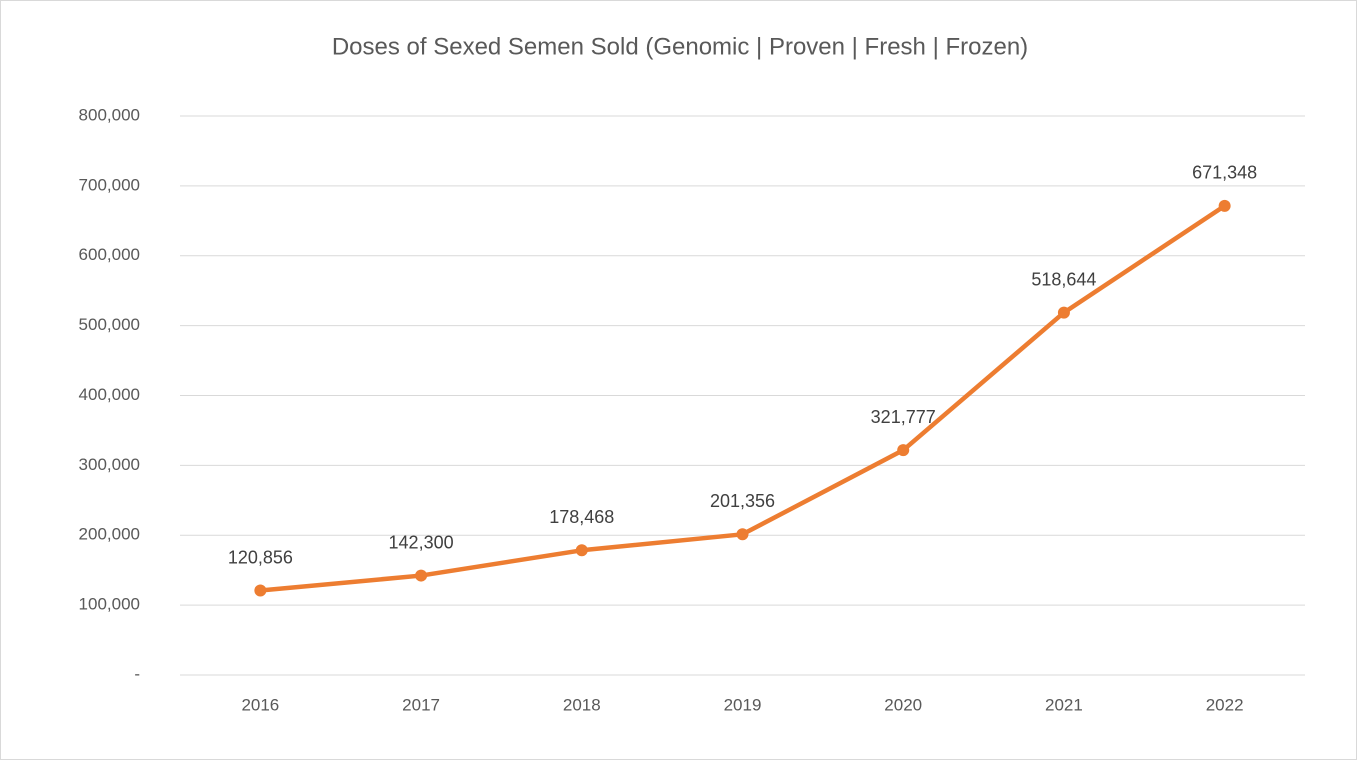 The height and width of the screenshot is (760, 1357). Describe the element at coordinates (421, 542) in the screenshot. I see `data-label: 142,300` at that location.